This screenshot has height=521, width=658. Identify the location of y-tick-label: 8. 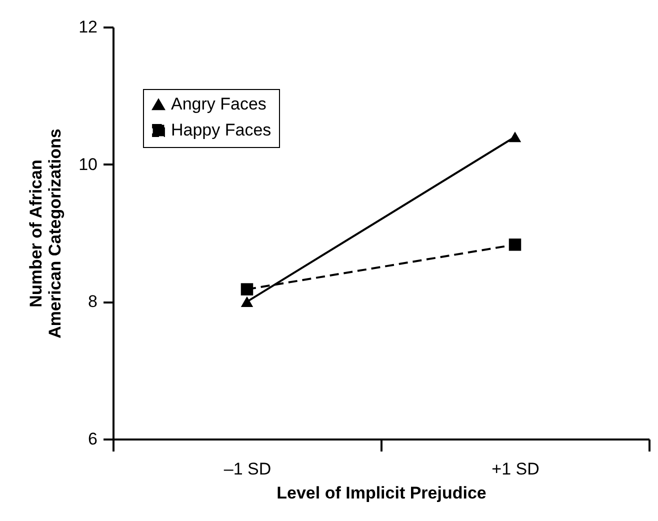
(93, 302).